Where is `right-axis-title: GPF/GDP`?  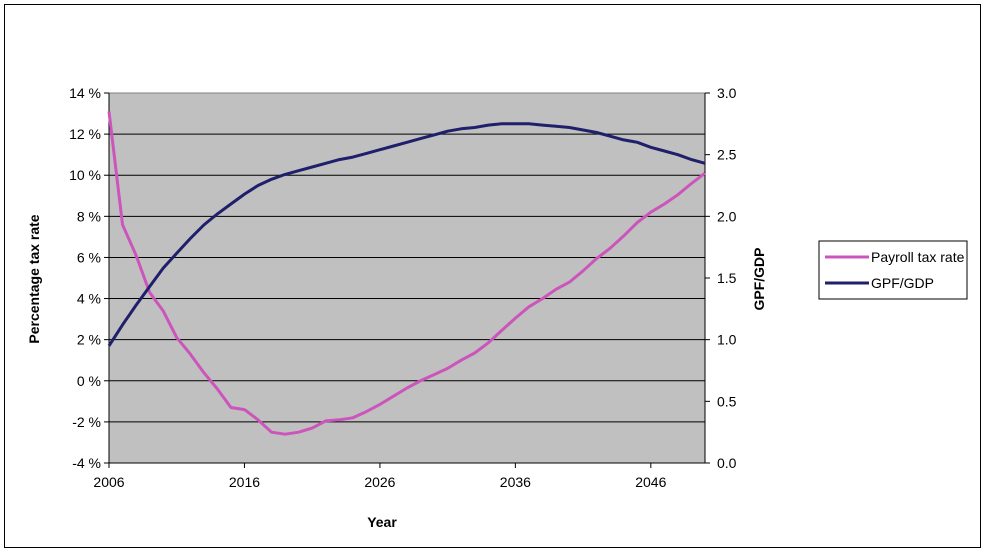
right-axis-title: GPF/GDP is located at coordinates (759, 278).